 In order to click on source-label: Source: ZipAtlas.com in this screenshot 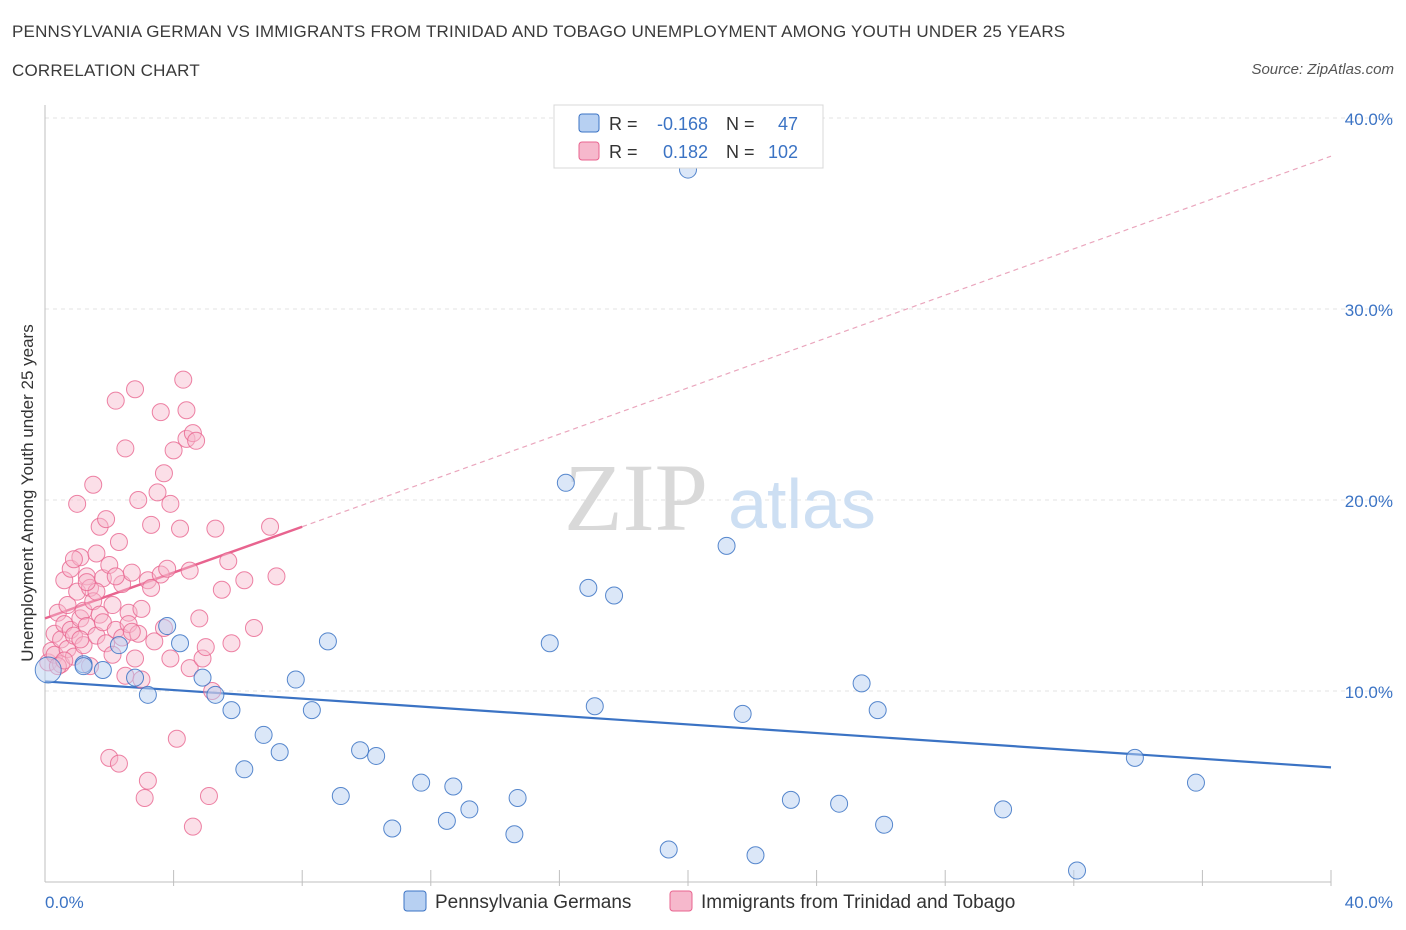, I will do `click(1322, 69)`.